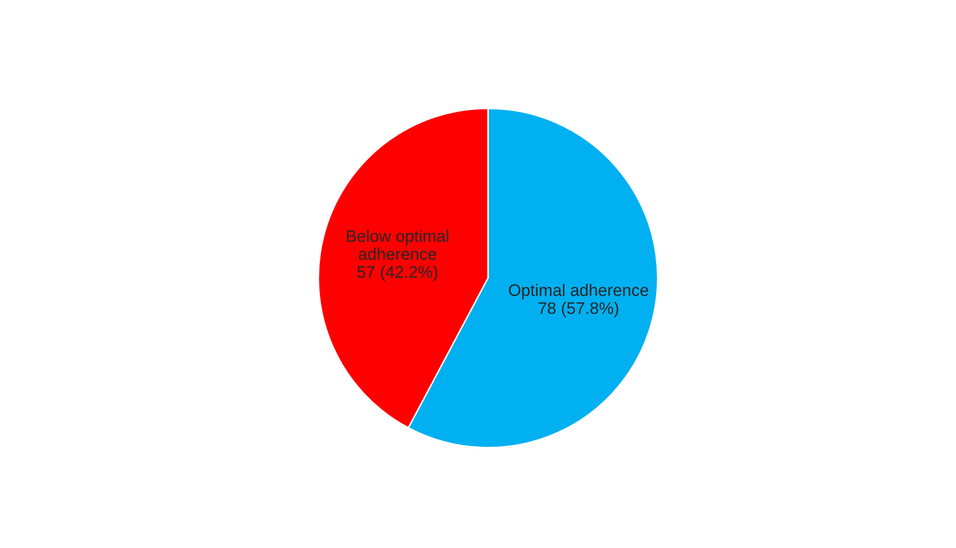  I want to click on data-label: 78 (57.8%), so click(578, 310).